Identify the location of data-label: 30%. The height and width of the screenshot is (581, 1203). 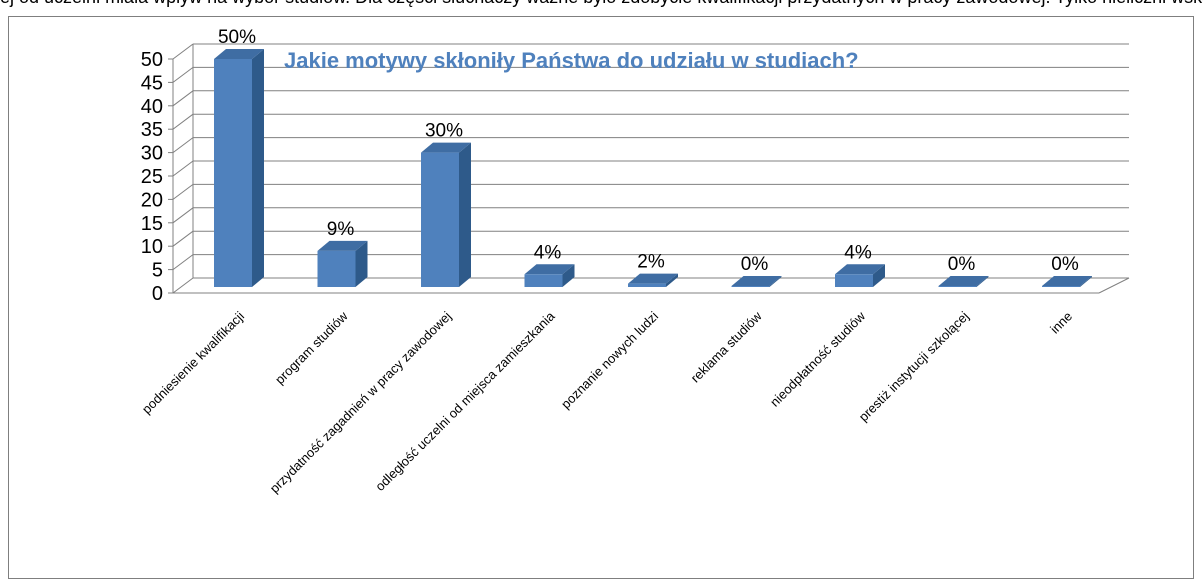
(444, 131).